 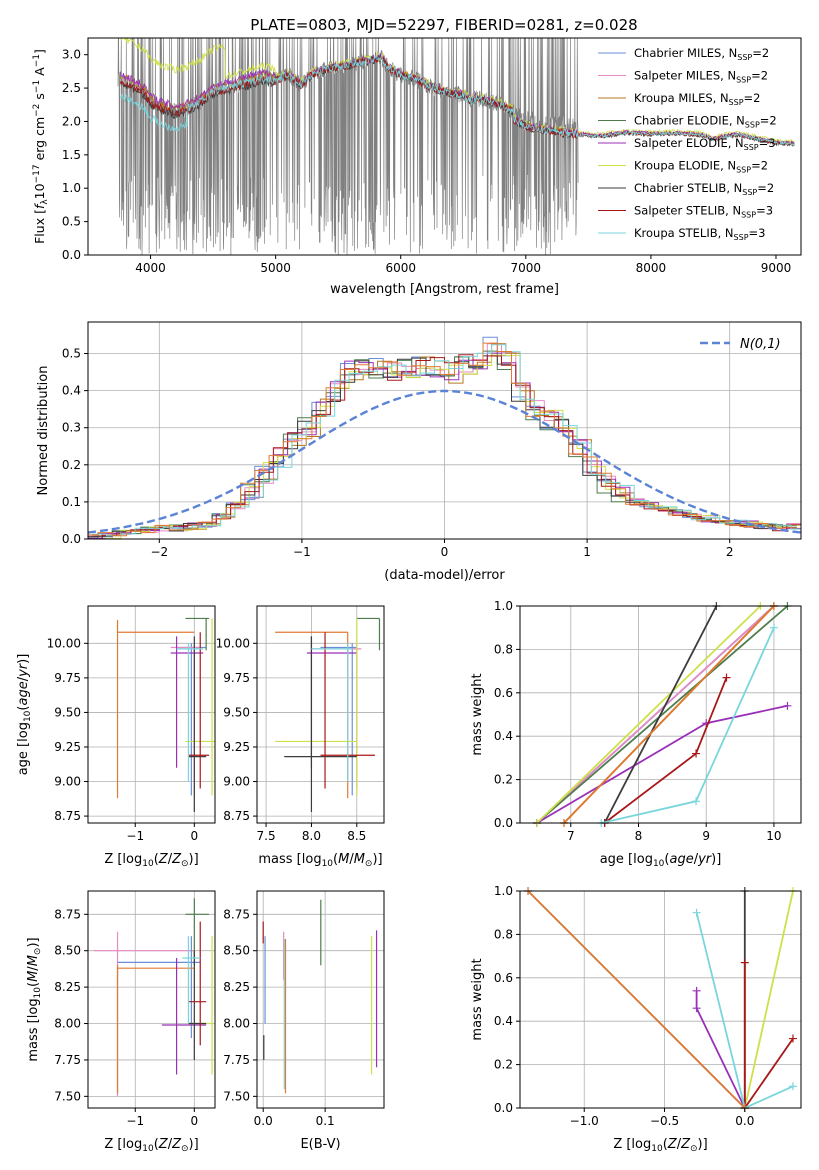 What do you see at coordinates (760, 344) in the screenshot?
I see `normal-legend-label: N(0,1)` at bounding box center [760, 344].